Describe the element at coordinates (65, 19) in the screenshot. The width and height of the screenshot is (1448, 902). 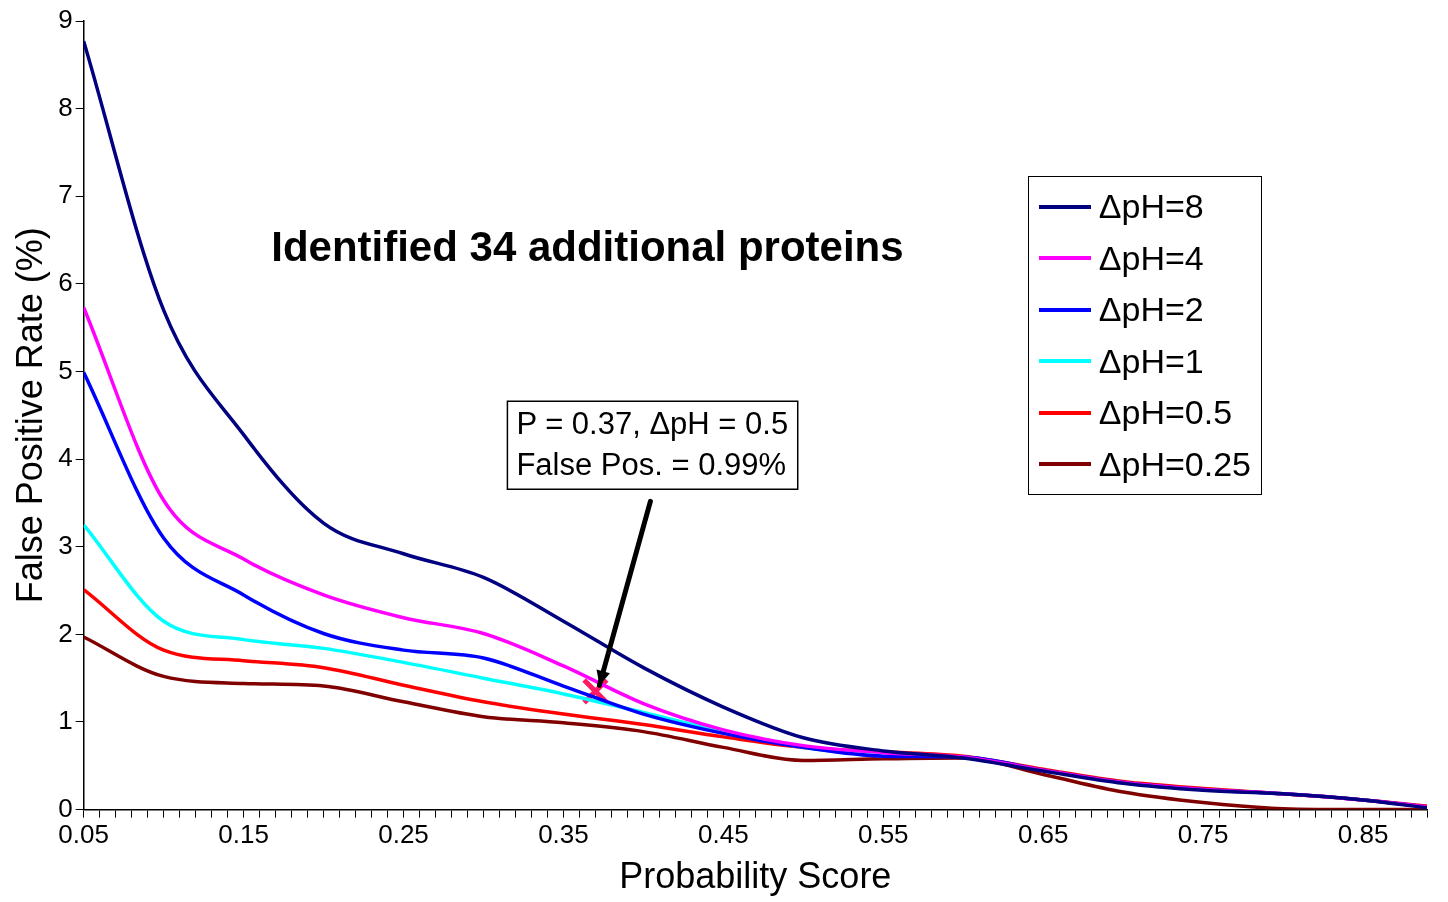
I see `y-tick-label: 9` at that location.